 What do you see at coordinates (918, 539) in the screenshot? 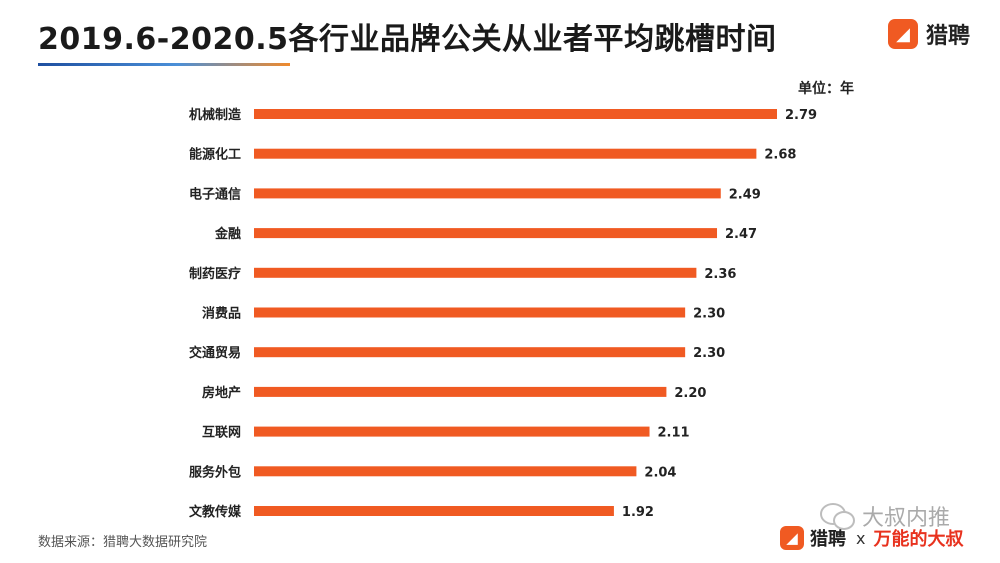
I see `footer-partner: 万能的大叔` at bounding box center [918, 539].